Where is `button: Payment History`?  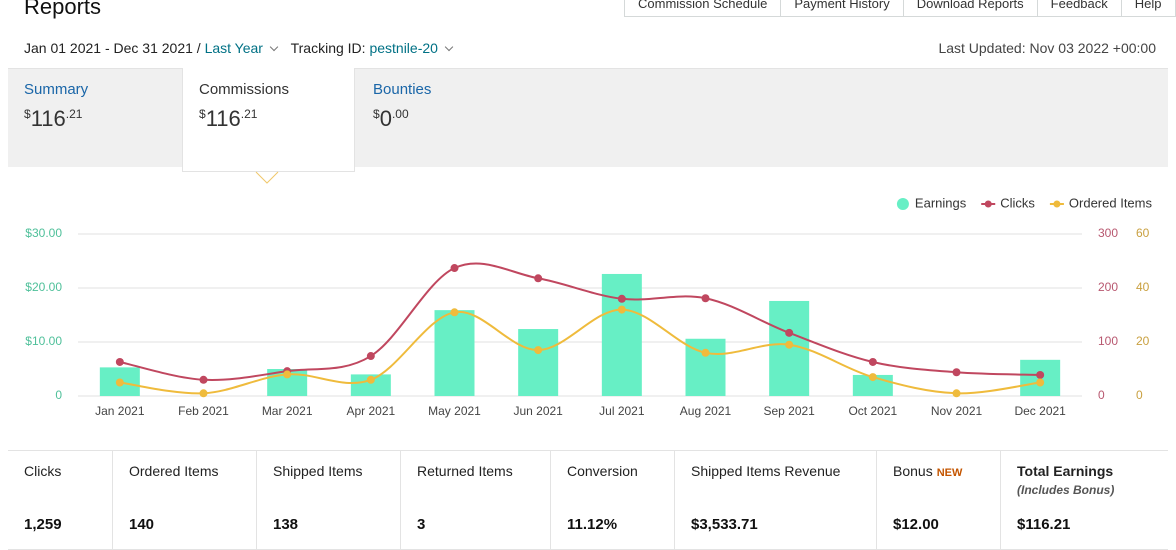 button: Payment History is located at coordinates (841, 8).